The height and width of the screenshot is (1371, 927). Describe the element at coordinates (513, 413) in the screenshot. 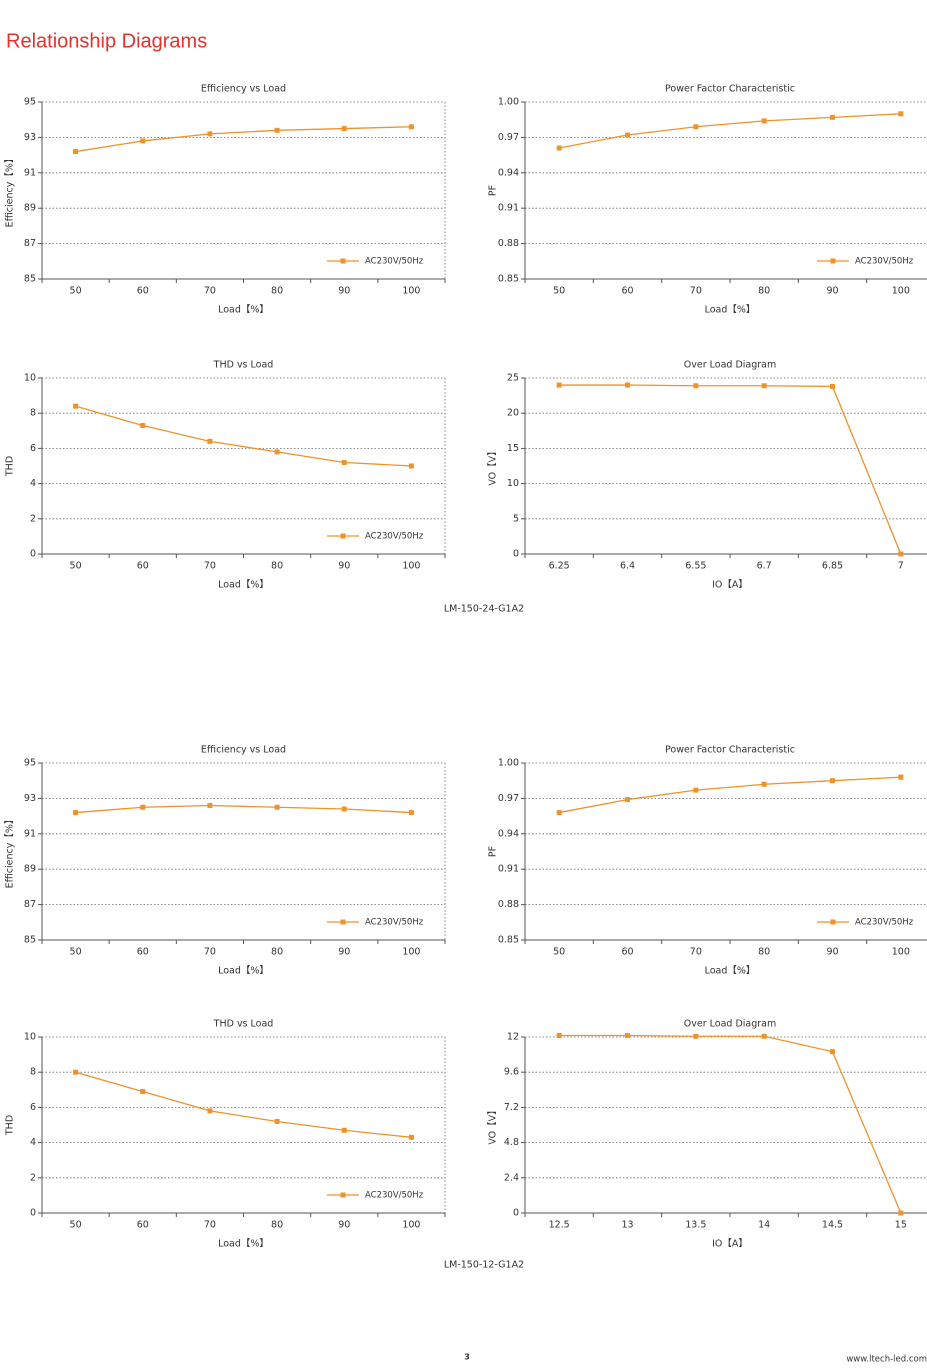

I see `y-tick-label: 20` at that location.